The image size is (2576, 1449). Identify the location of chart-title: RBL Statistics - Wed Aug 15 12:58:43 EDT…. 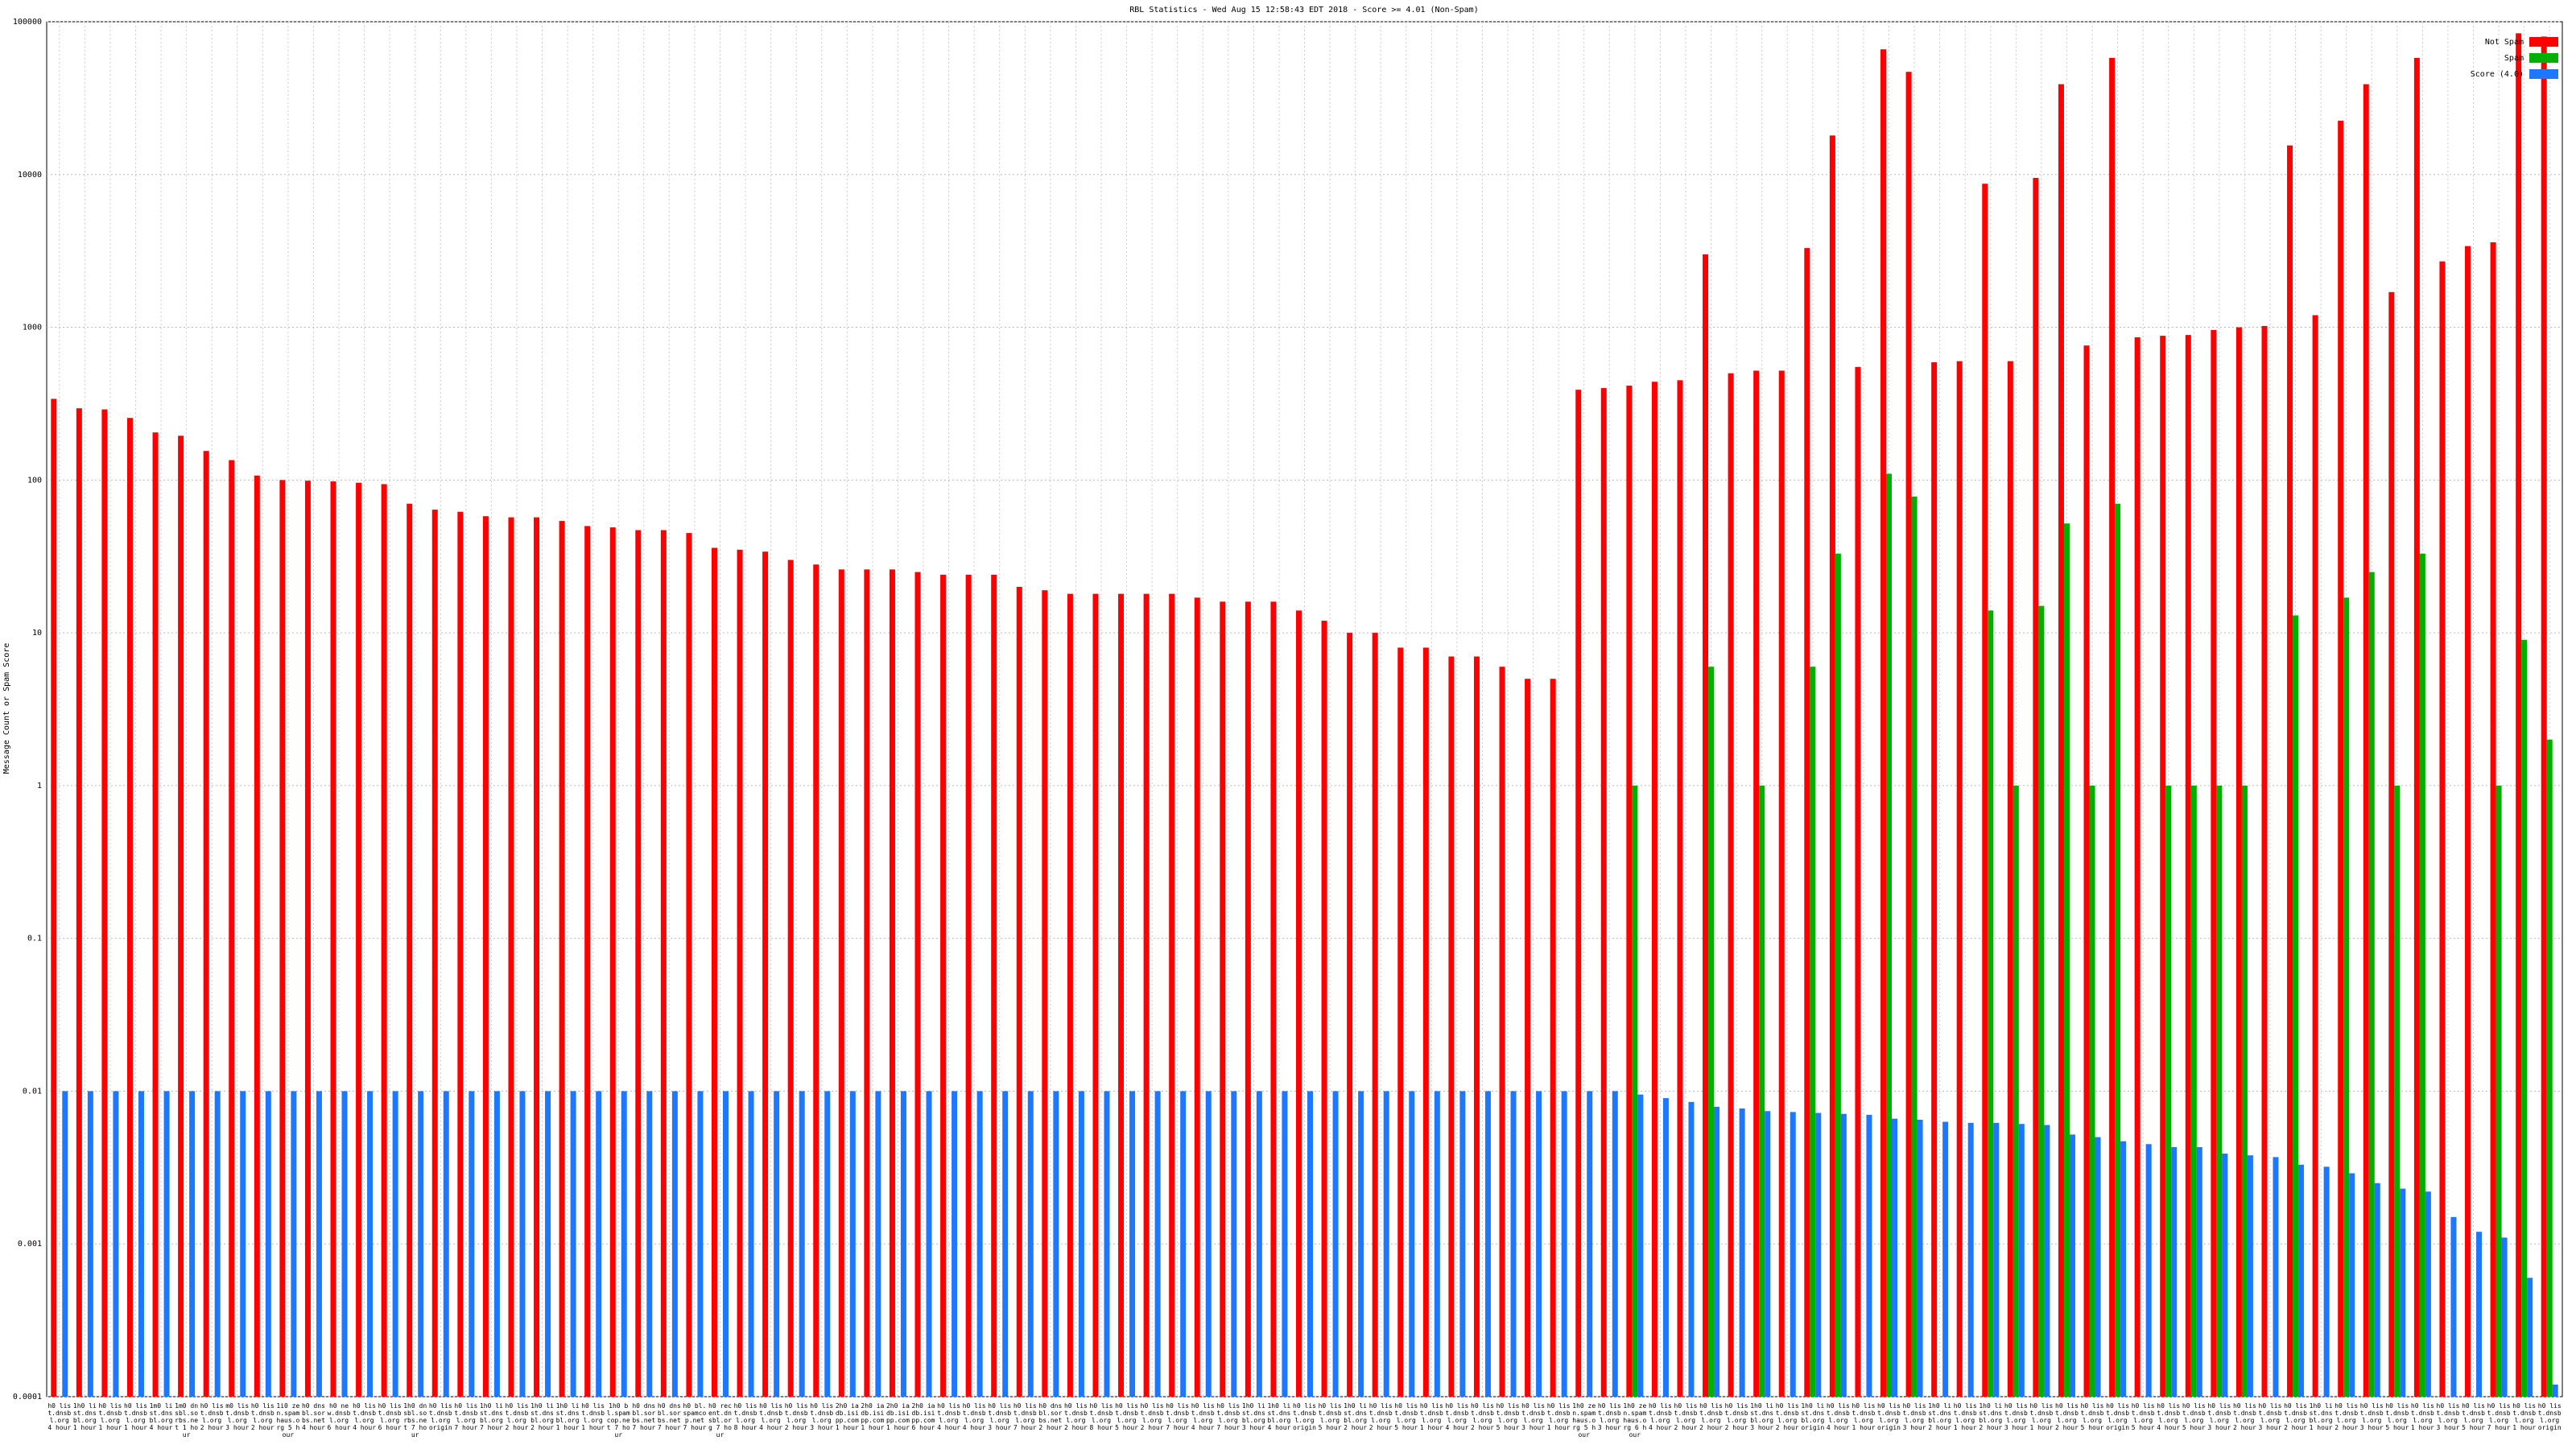
(1303, 10).